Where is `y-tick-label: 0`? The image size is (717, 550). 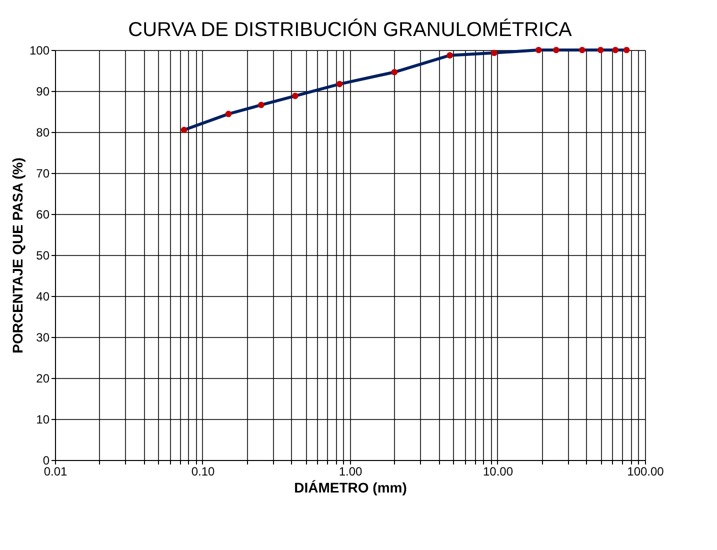 y-tick-label: 0 is located at coordinates (46, 461).